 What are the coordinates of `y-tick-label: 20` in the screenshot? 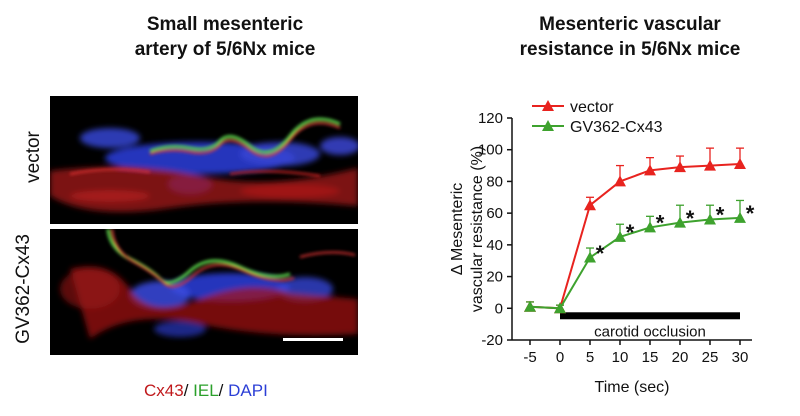 It's located at (494, 277).